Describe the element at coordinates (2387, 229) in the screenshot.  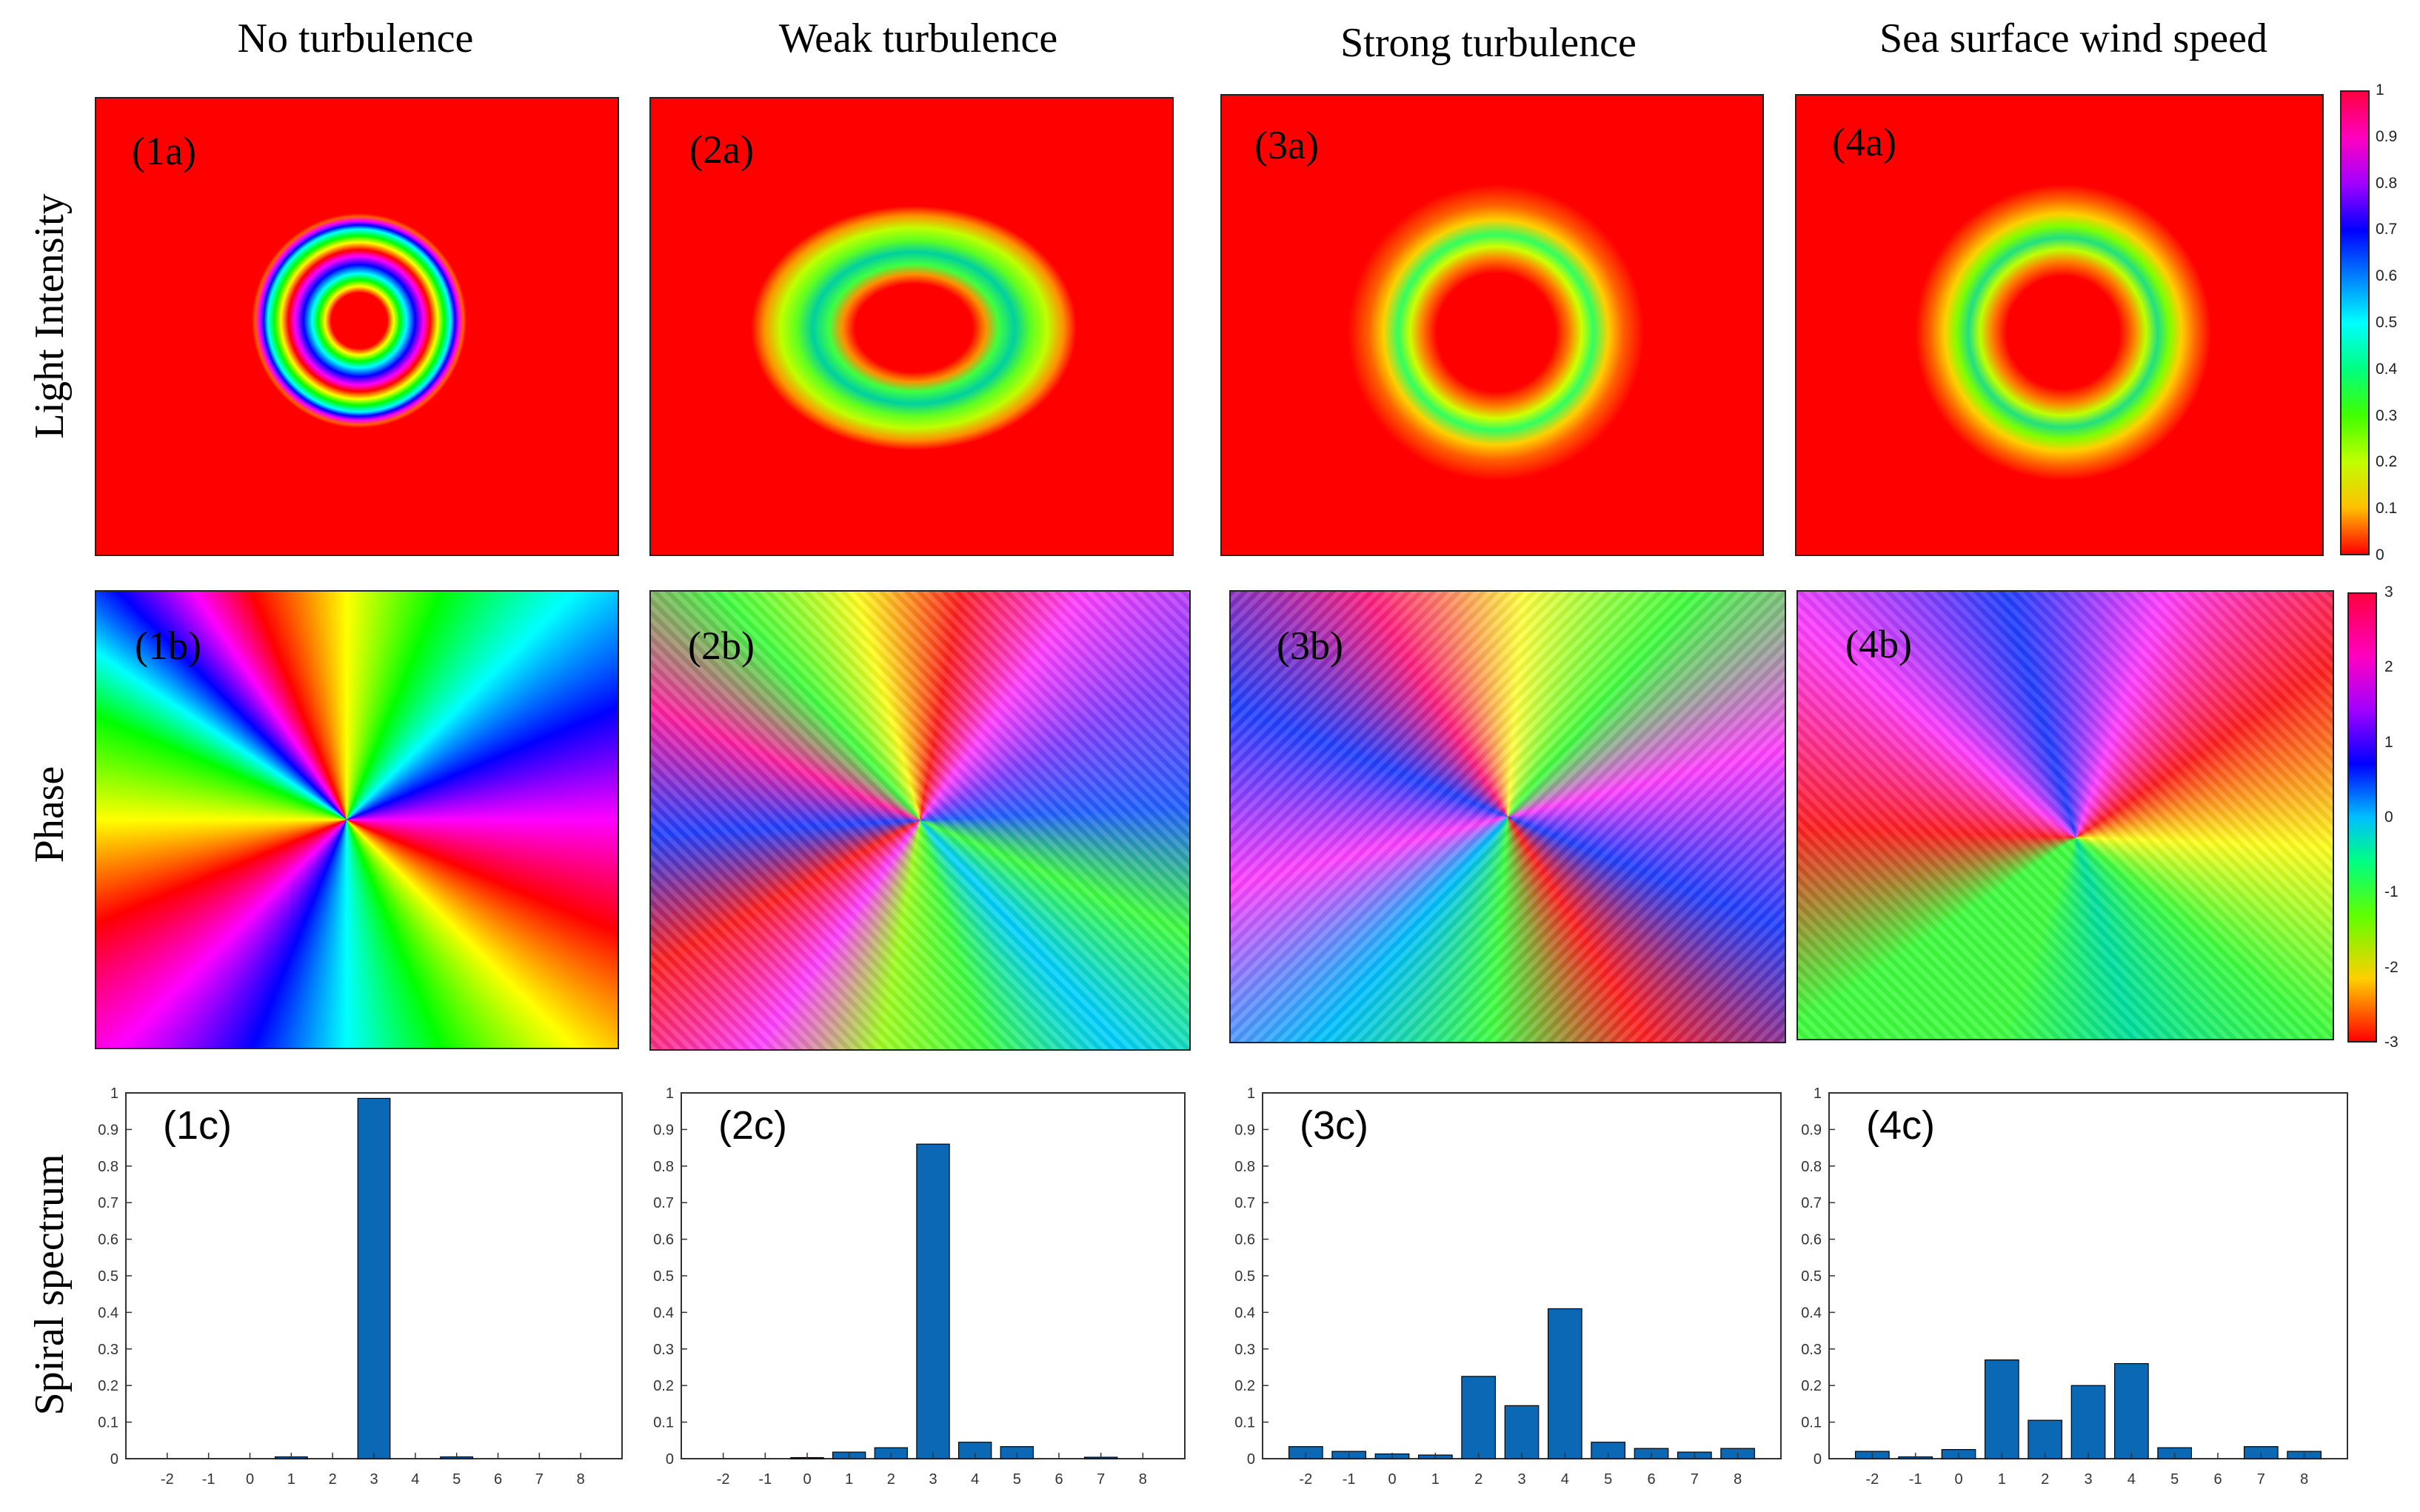
I see `intensity-colorbar-tick-3: 0.7` at that location.